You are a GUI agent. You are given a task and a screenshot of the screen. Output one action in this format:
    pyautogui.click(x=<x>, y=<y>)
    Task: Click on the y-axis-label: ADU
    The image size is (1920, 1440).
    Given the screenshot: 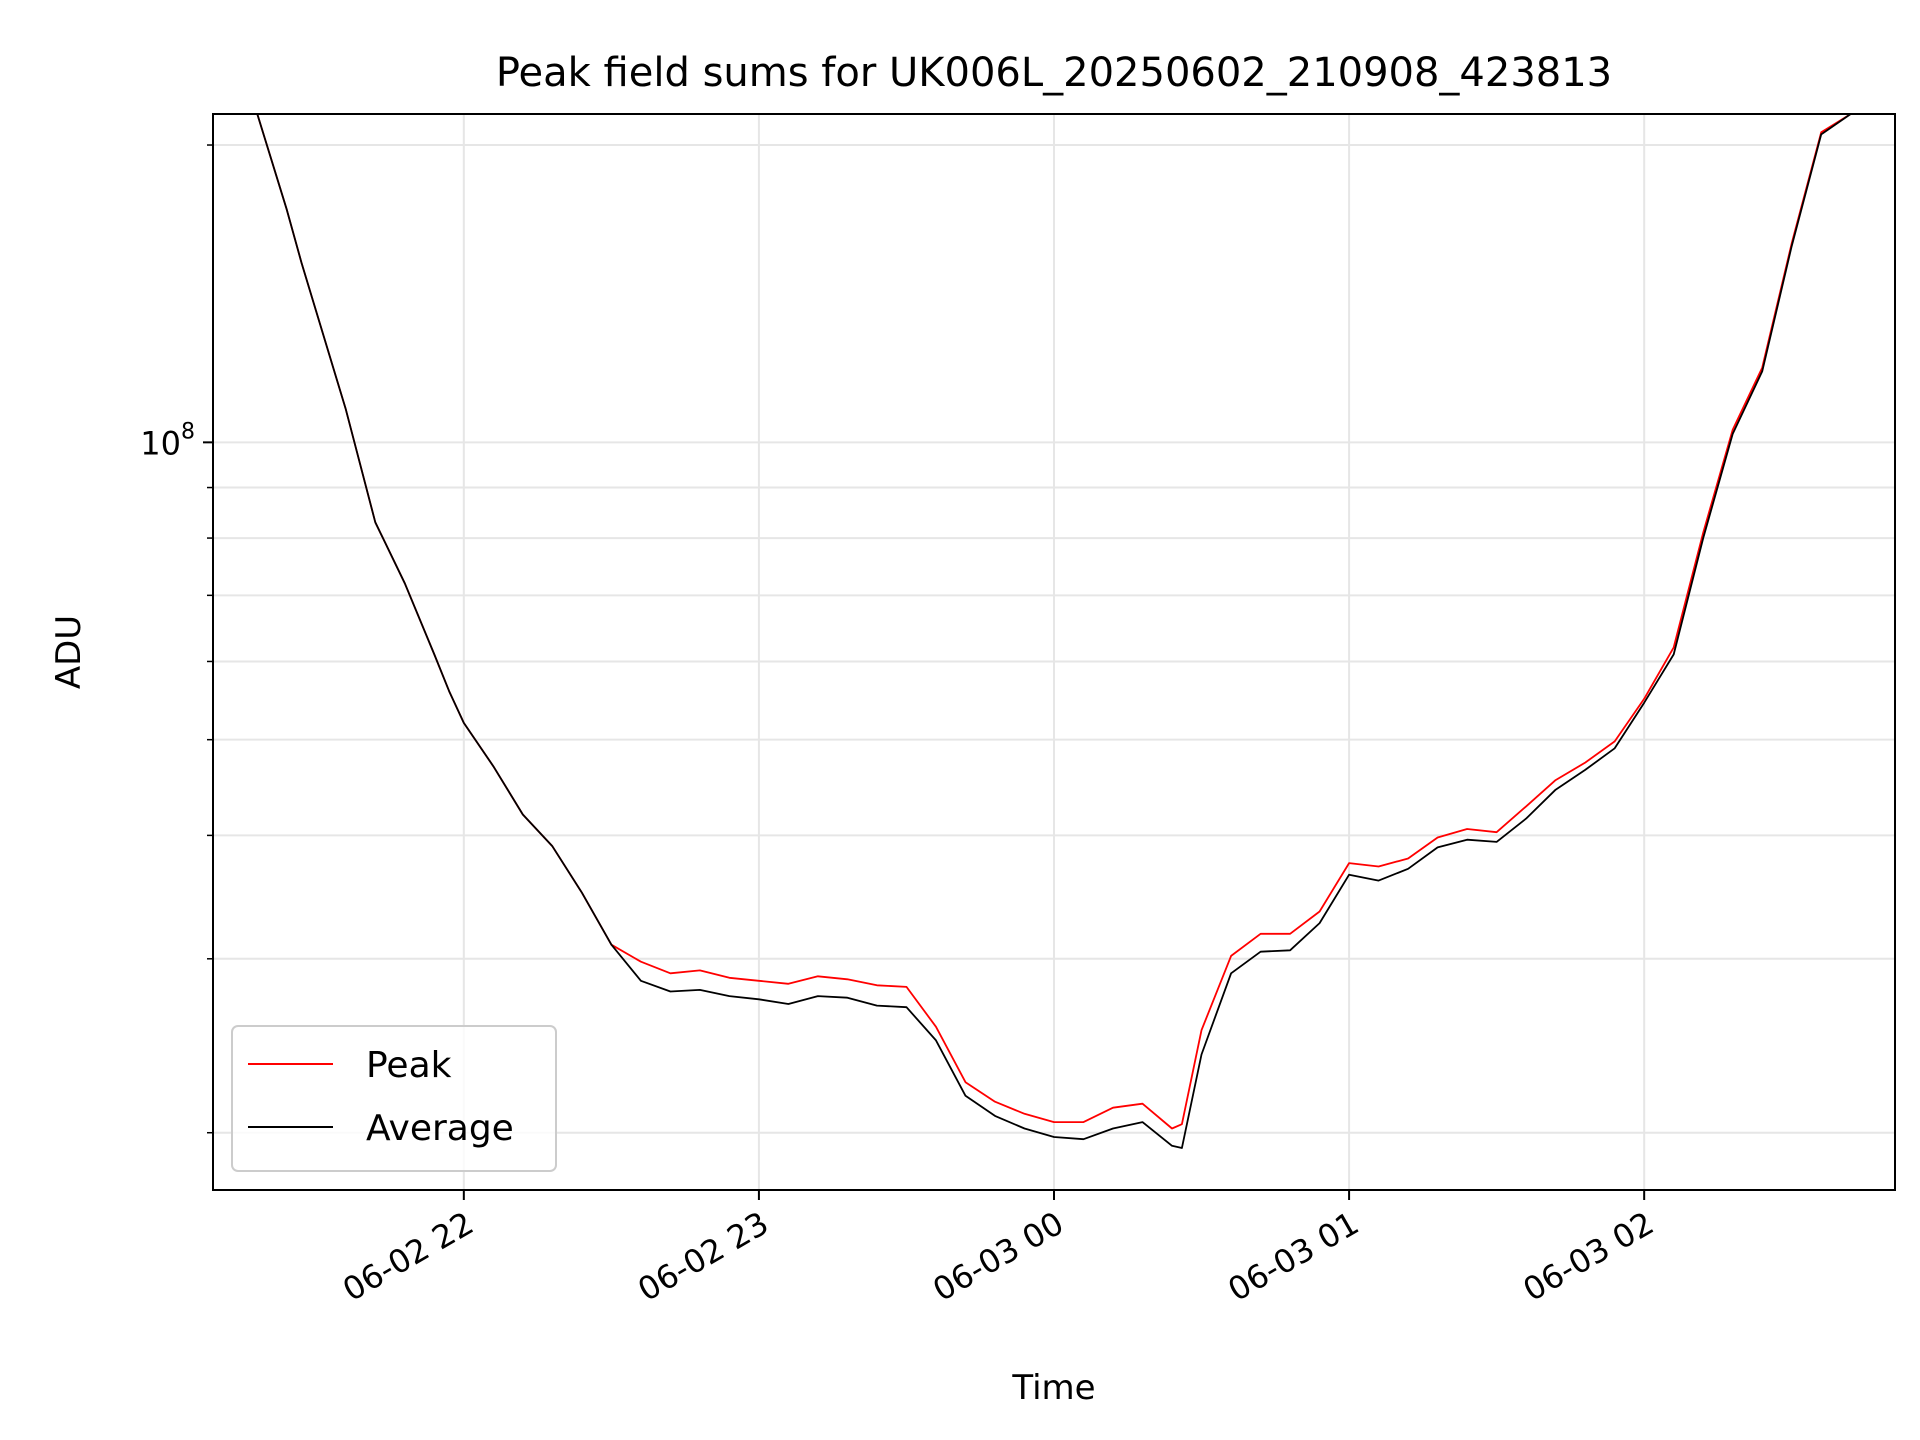 What is the action you would take?
    pyautogui.click(x=69, y=652)
    